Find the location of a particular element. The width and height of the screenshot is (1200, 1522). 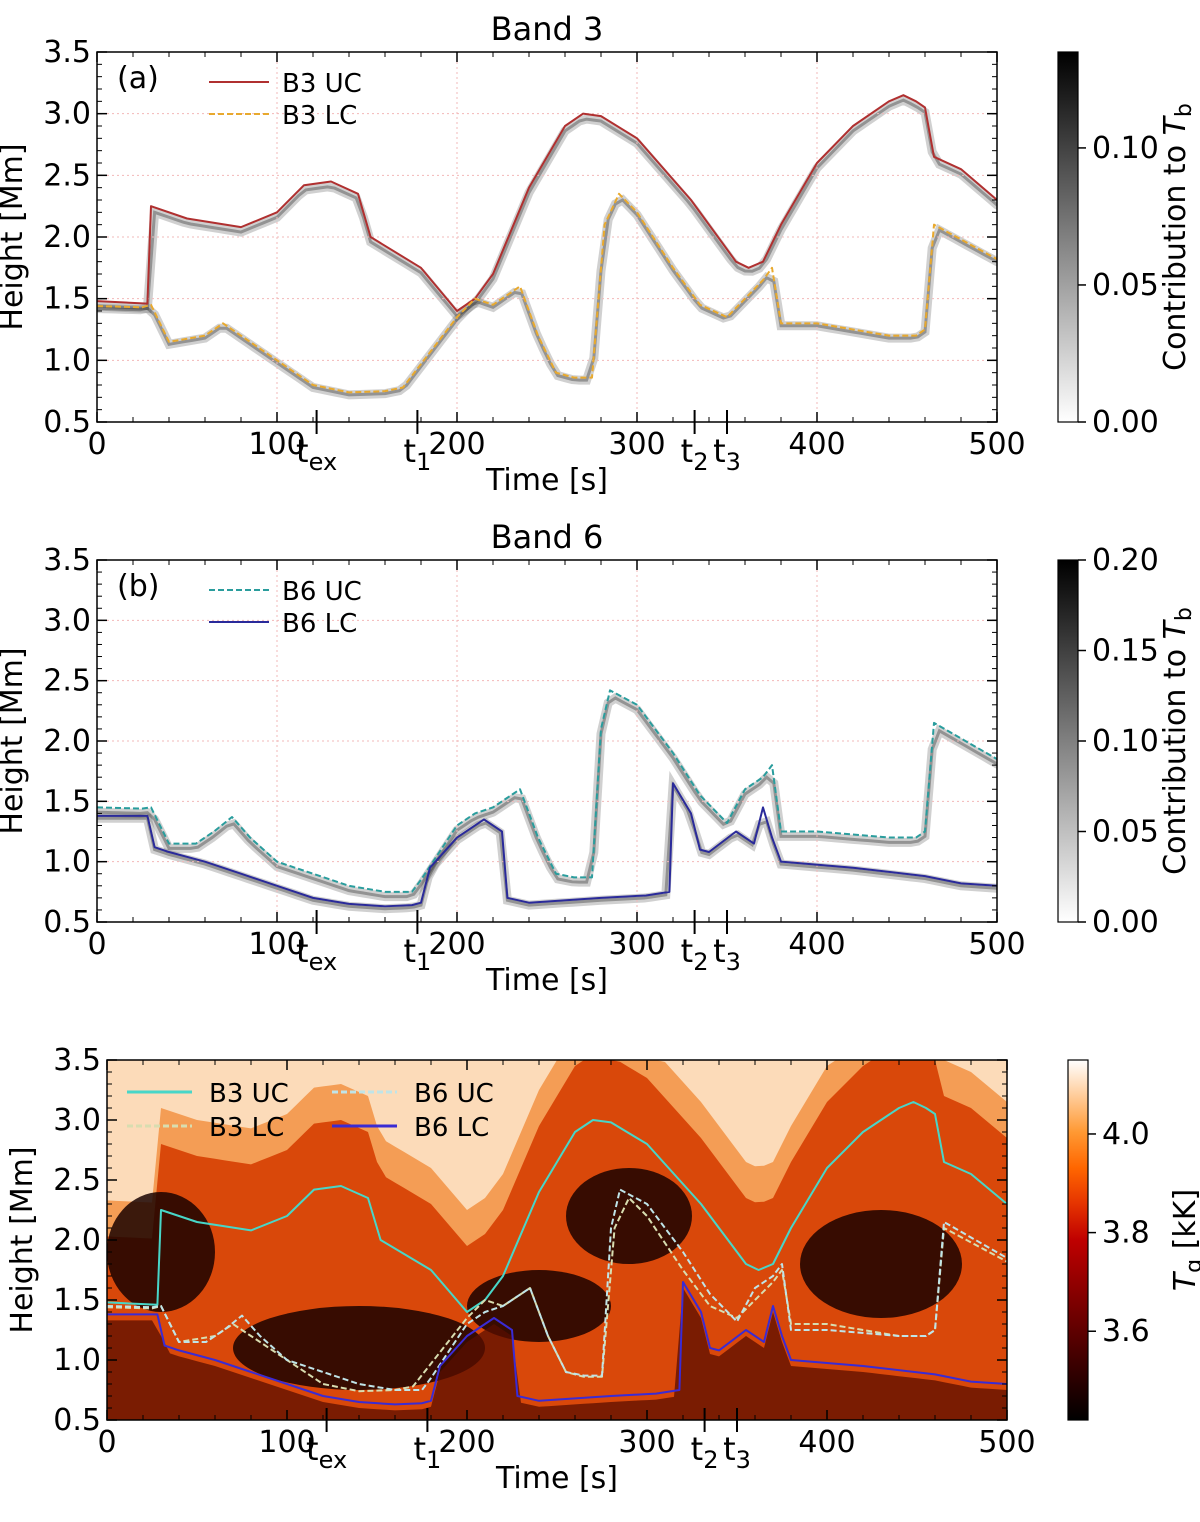

series-line-b3-uc is located at coordinates (557, 1207).